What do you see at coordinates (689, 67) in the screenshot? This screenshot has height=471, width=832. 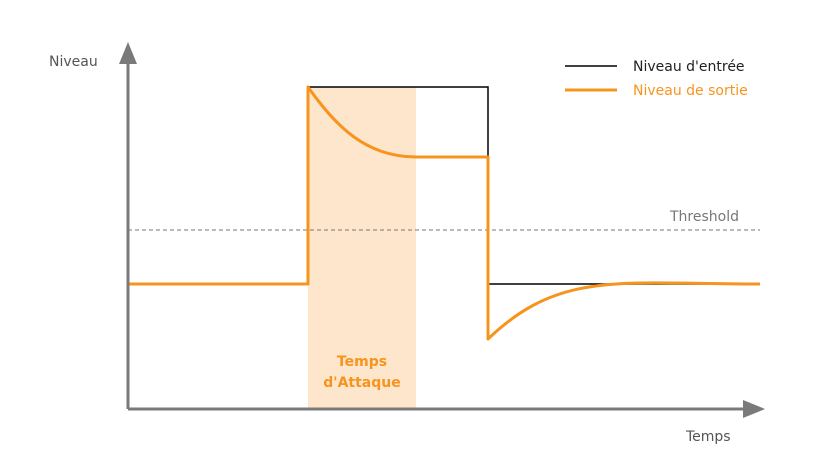 I see `legend-input-label: Niveau d'entrée` at bounding box center [689, 67].